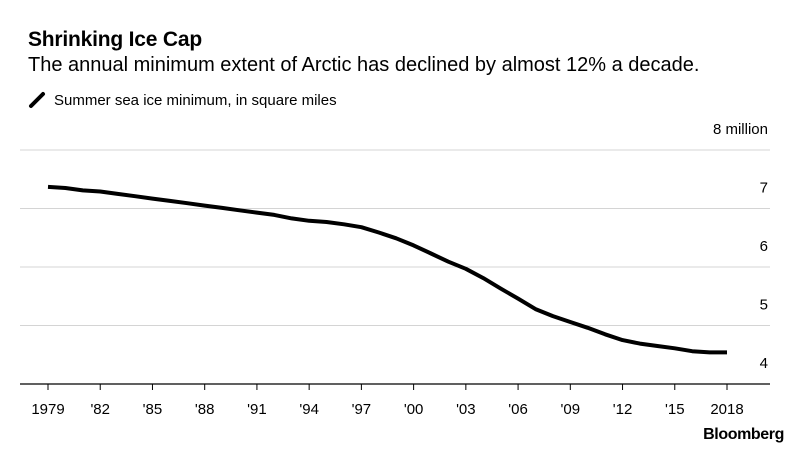 The image size is (800, 451). I want to click on y-tick-label: 5, so click(764, 305).